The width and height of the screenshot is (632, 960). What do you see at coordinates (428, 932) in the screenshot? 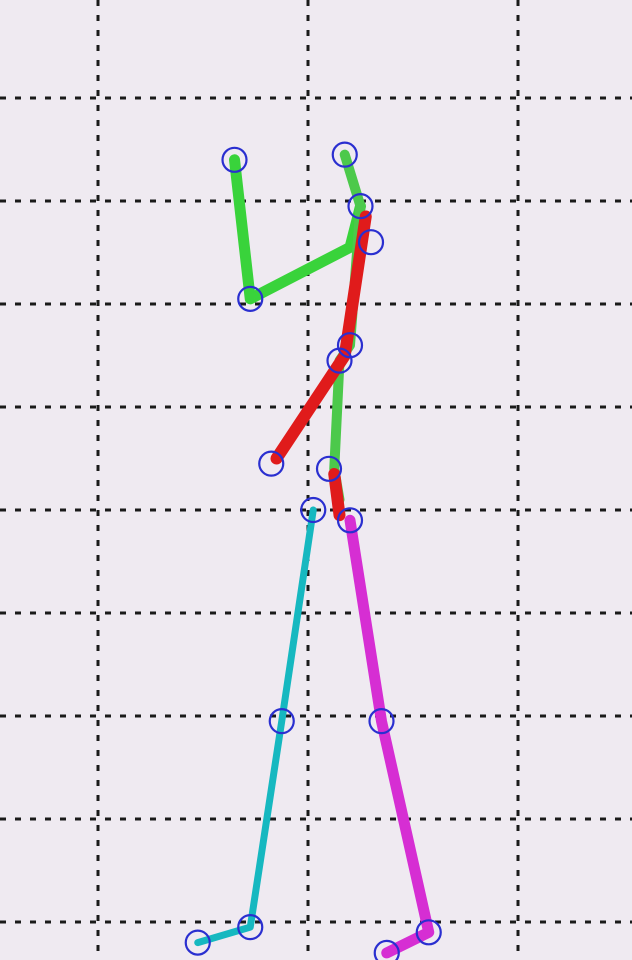
I see `joint-right-ankle` at bounding box center [428, 932].